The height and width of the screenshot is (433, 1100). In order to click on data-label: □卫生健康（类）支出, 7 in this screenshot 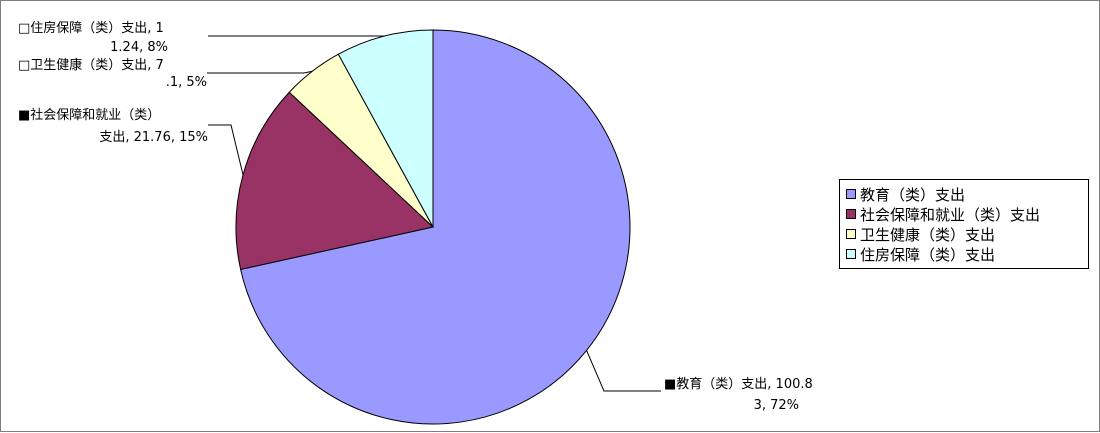, I will do `click(91, 65)`.